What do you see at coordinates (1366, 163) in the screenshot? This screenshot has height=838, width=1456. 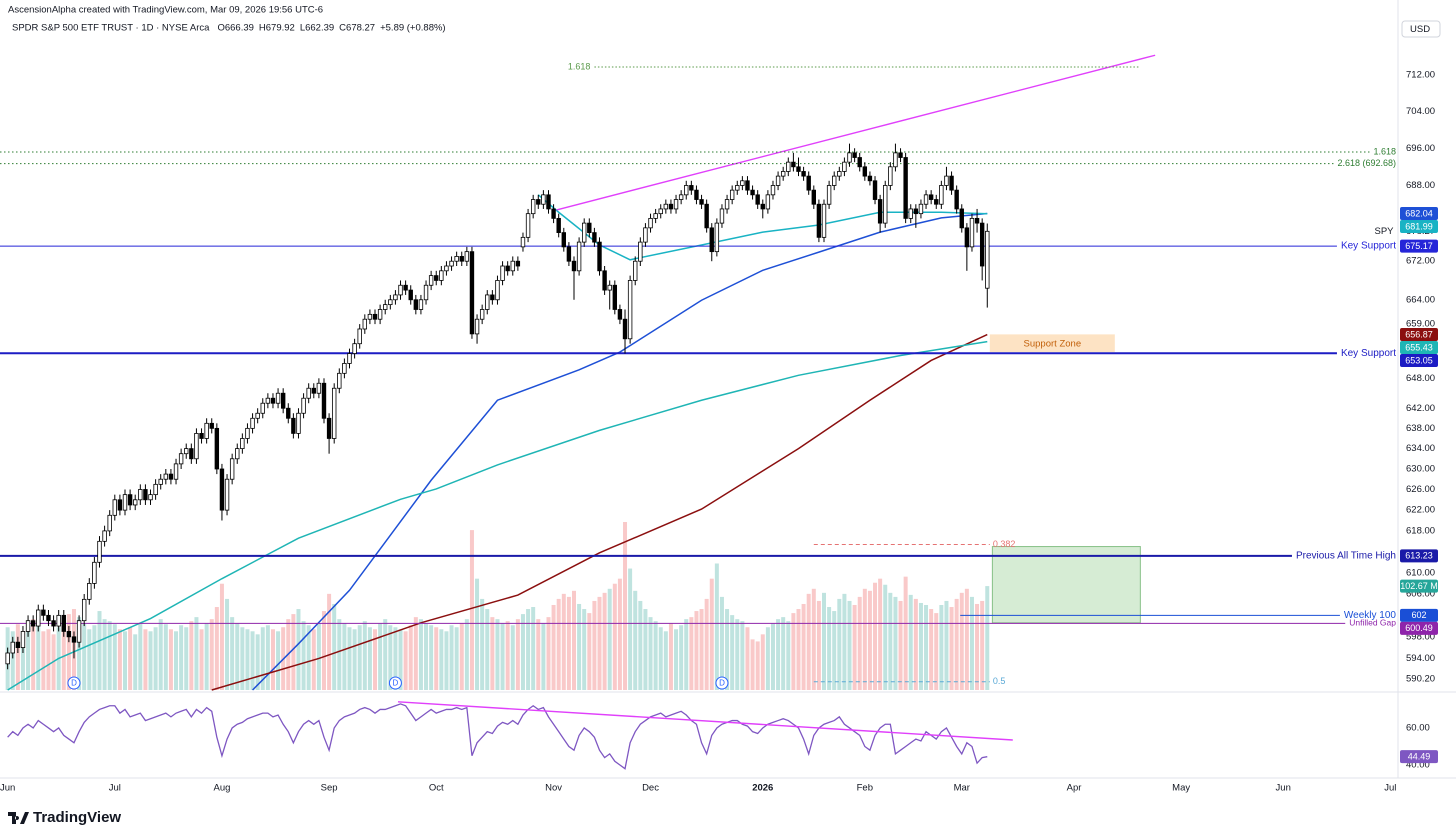 I see `fib-label: 2.618 (692.68)` at bounding box center [1366, 163].